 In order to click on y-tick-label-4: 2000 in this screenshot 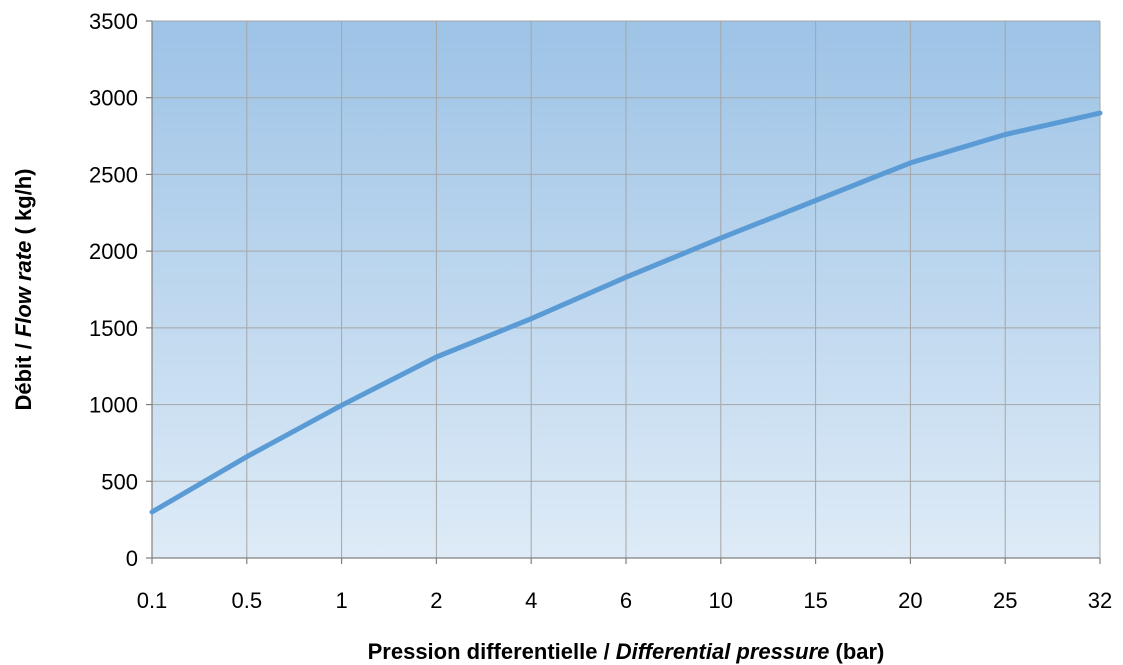, I will do `click(113, 251)`.